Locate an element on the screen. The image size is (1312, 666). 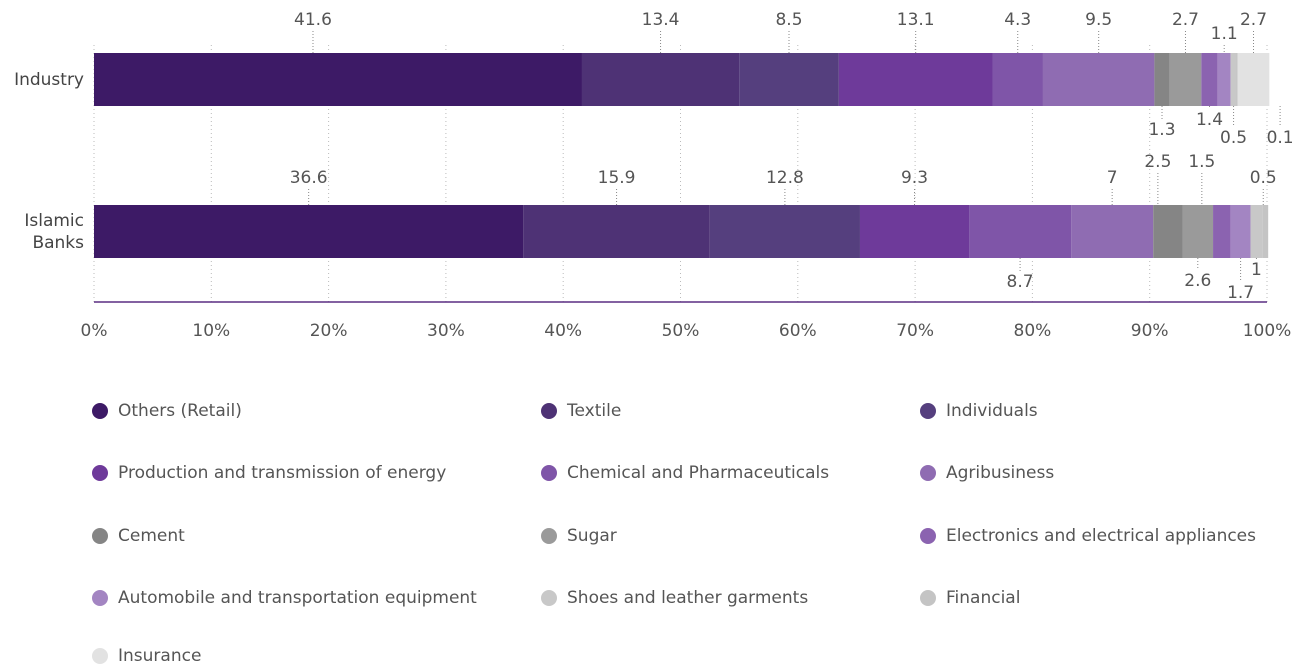
x-tick-label: 60% is located at coordinates (798, 331).